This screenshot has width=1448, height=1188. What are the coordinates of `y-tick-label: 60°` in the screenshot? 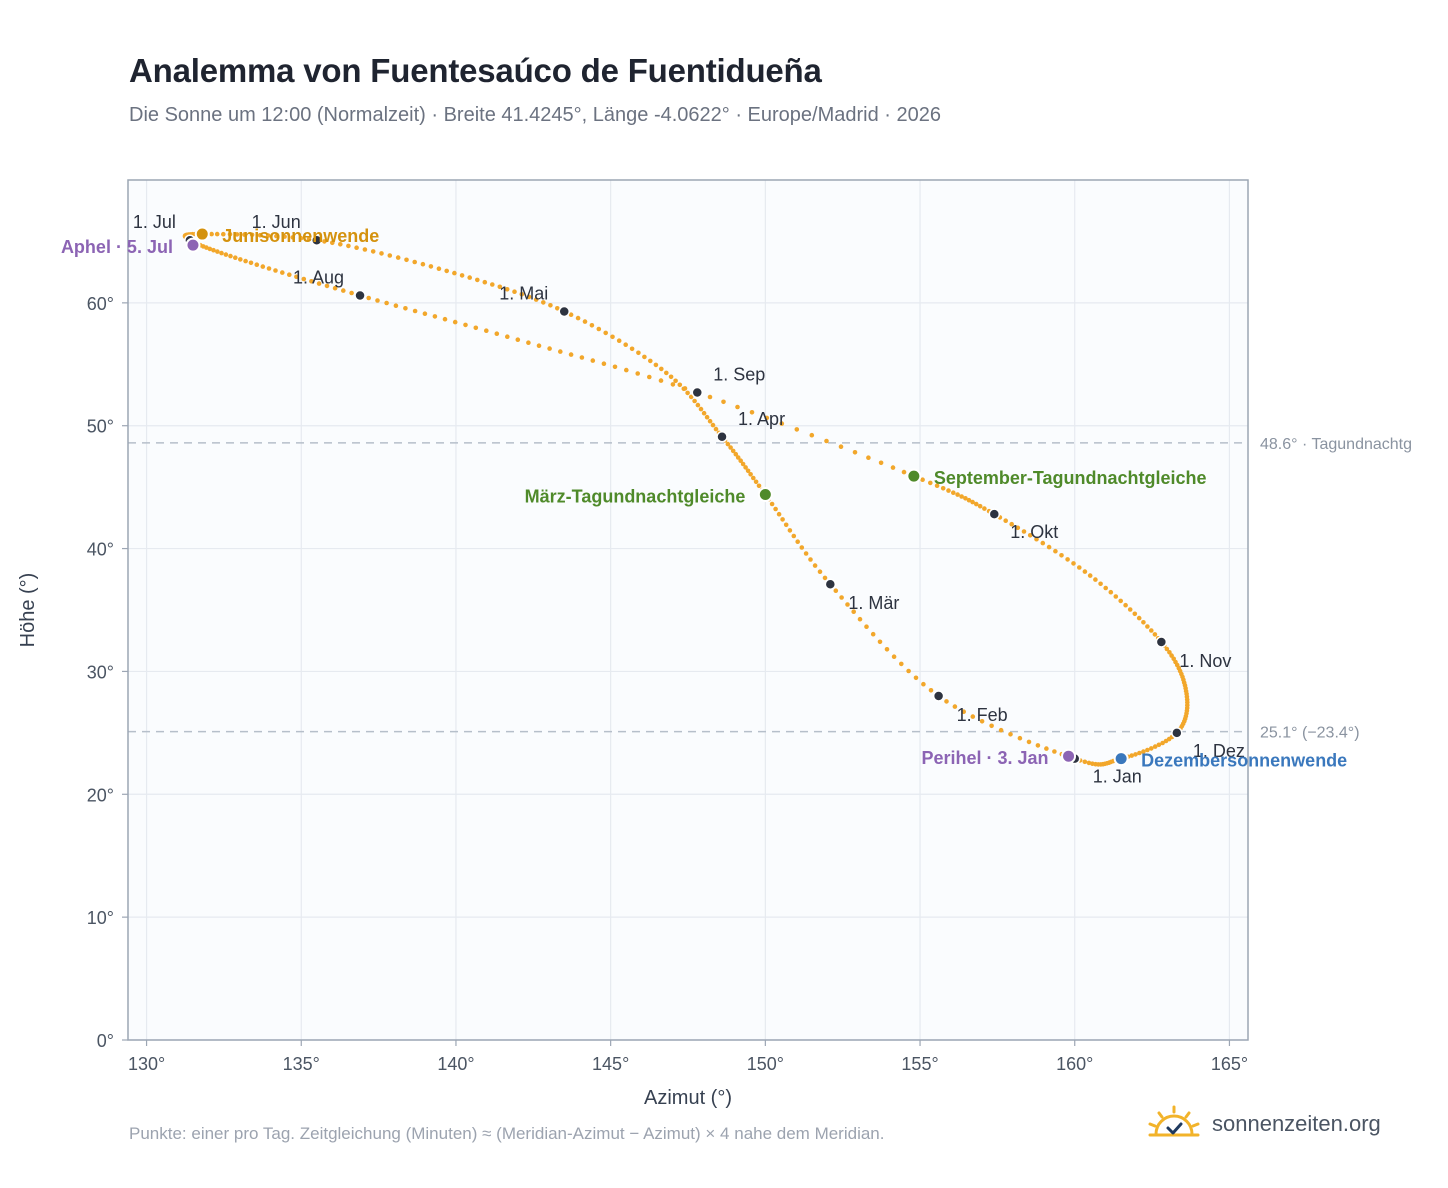 It's located at (100, 304).